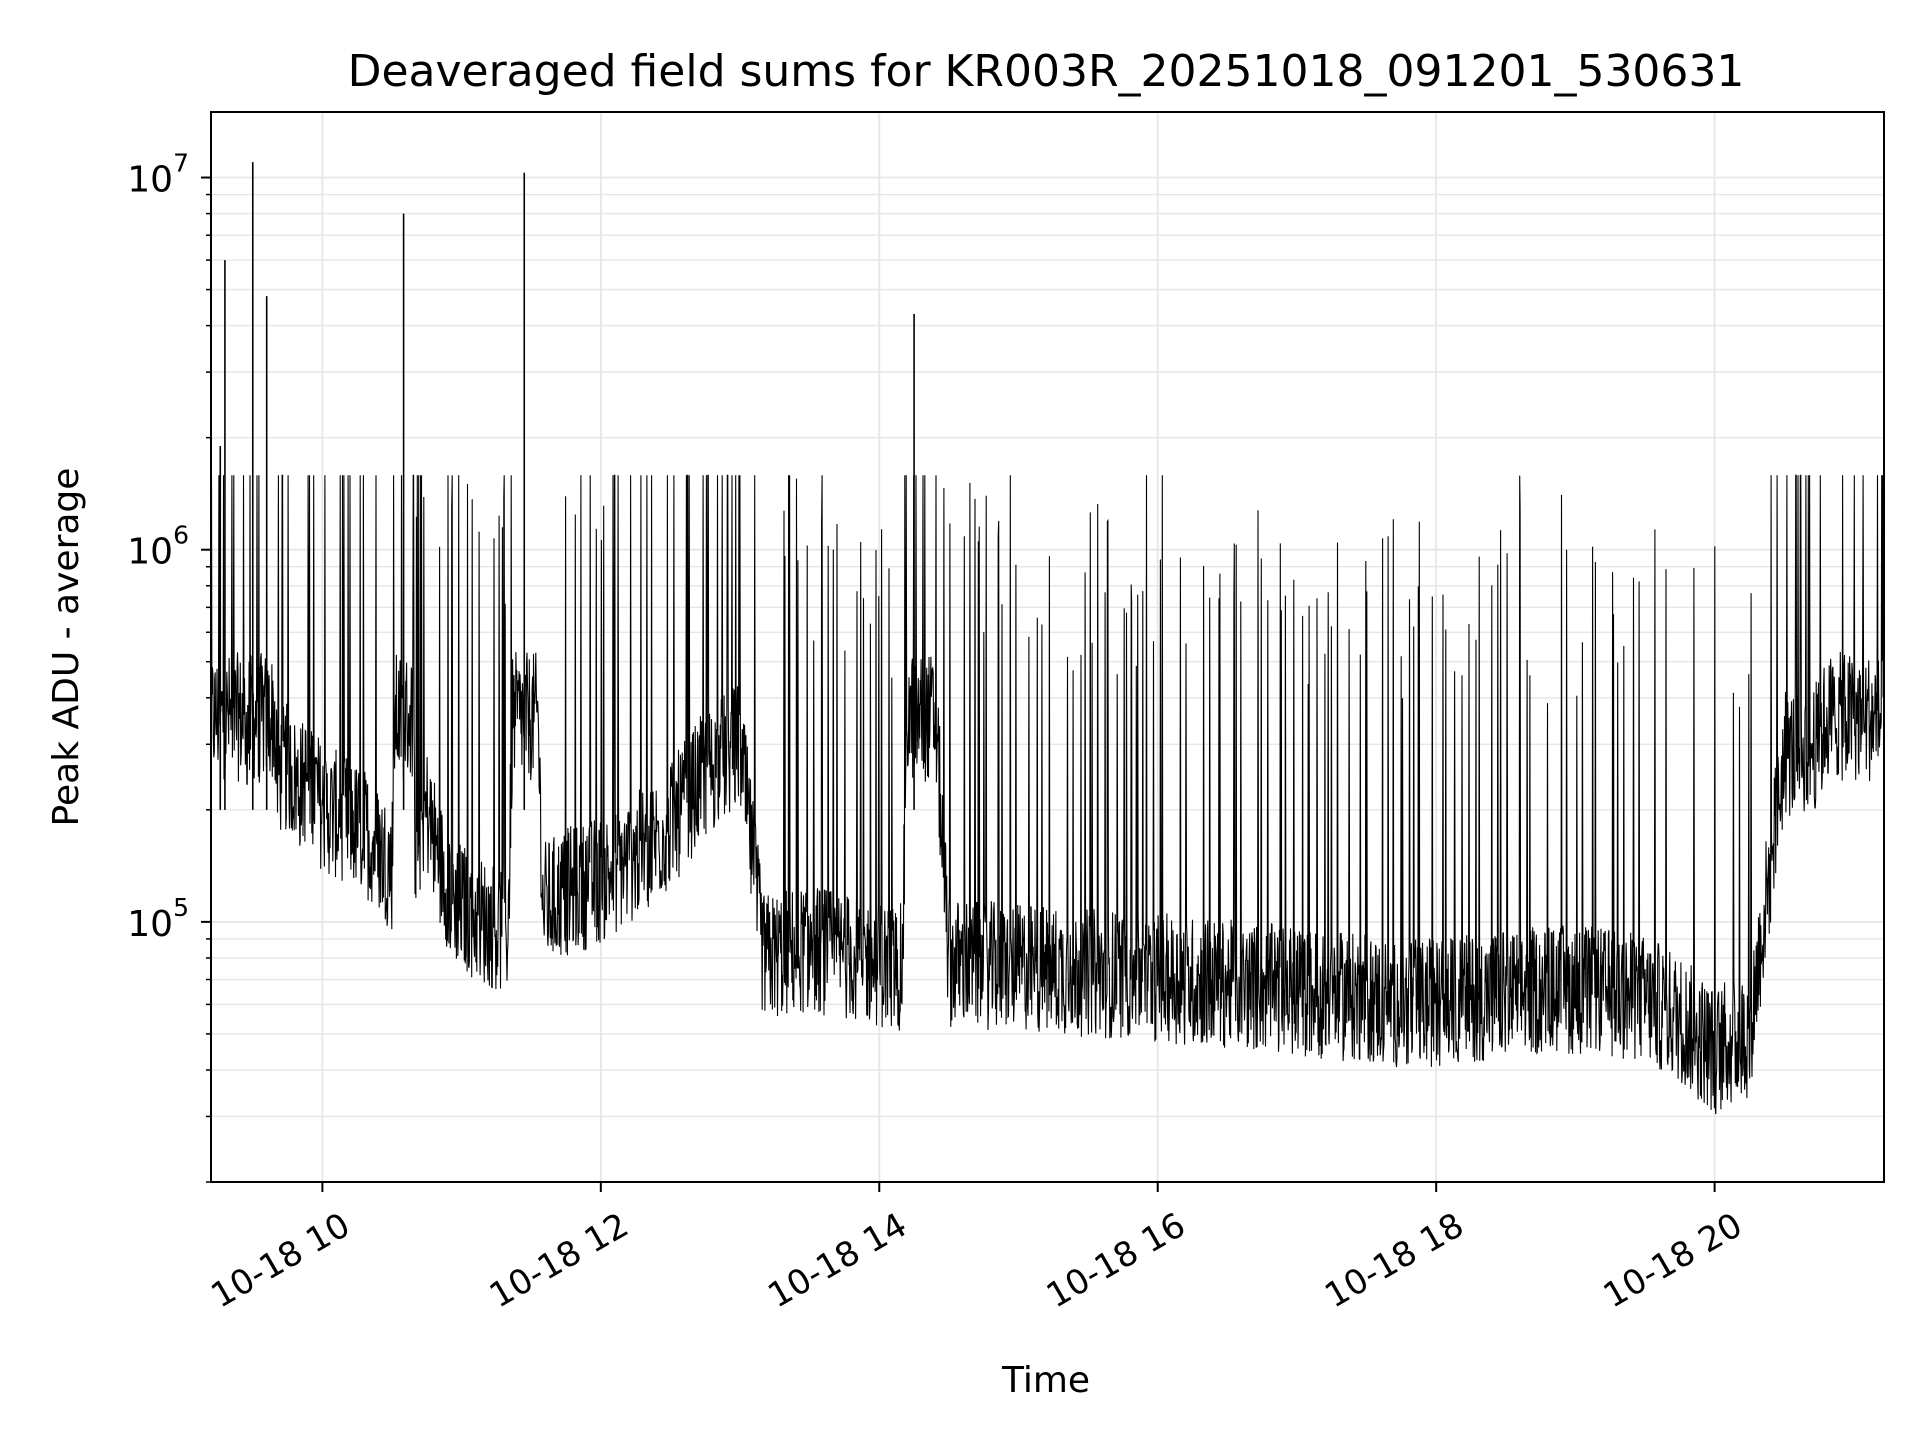  I want to click on y-axis-label: Peak ADU - average, so click(66, 647).